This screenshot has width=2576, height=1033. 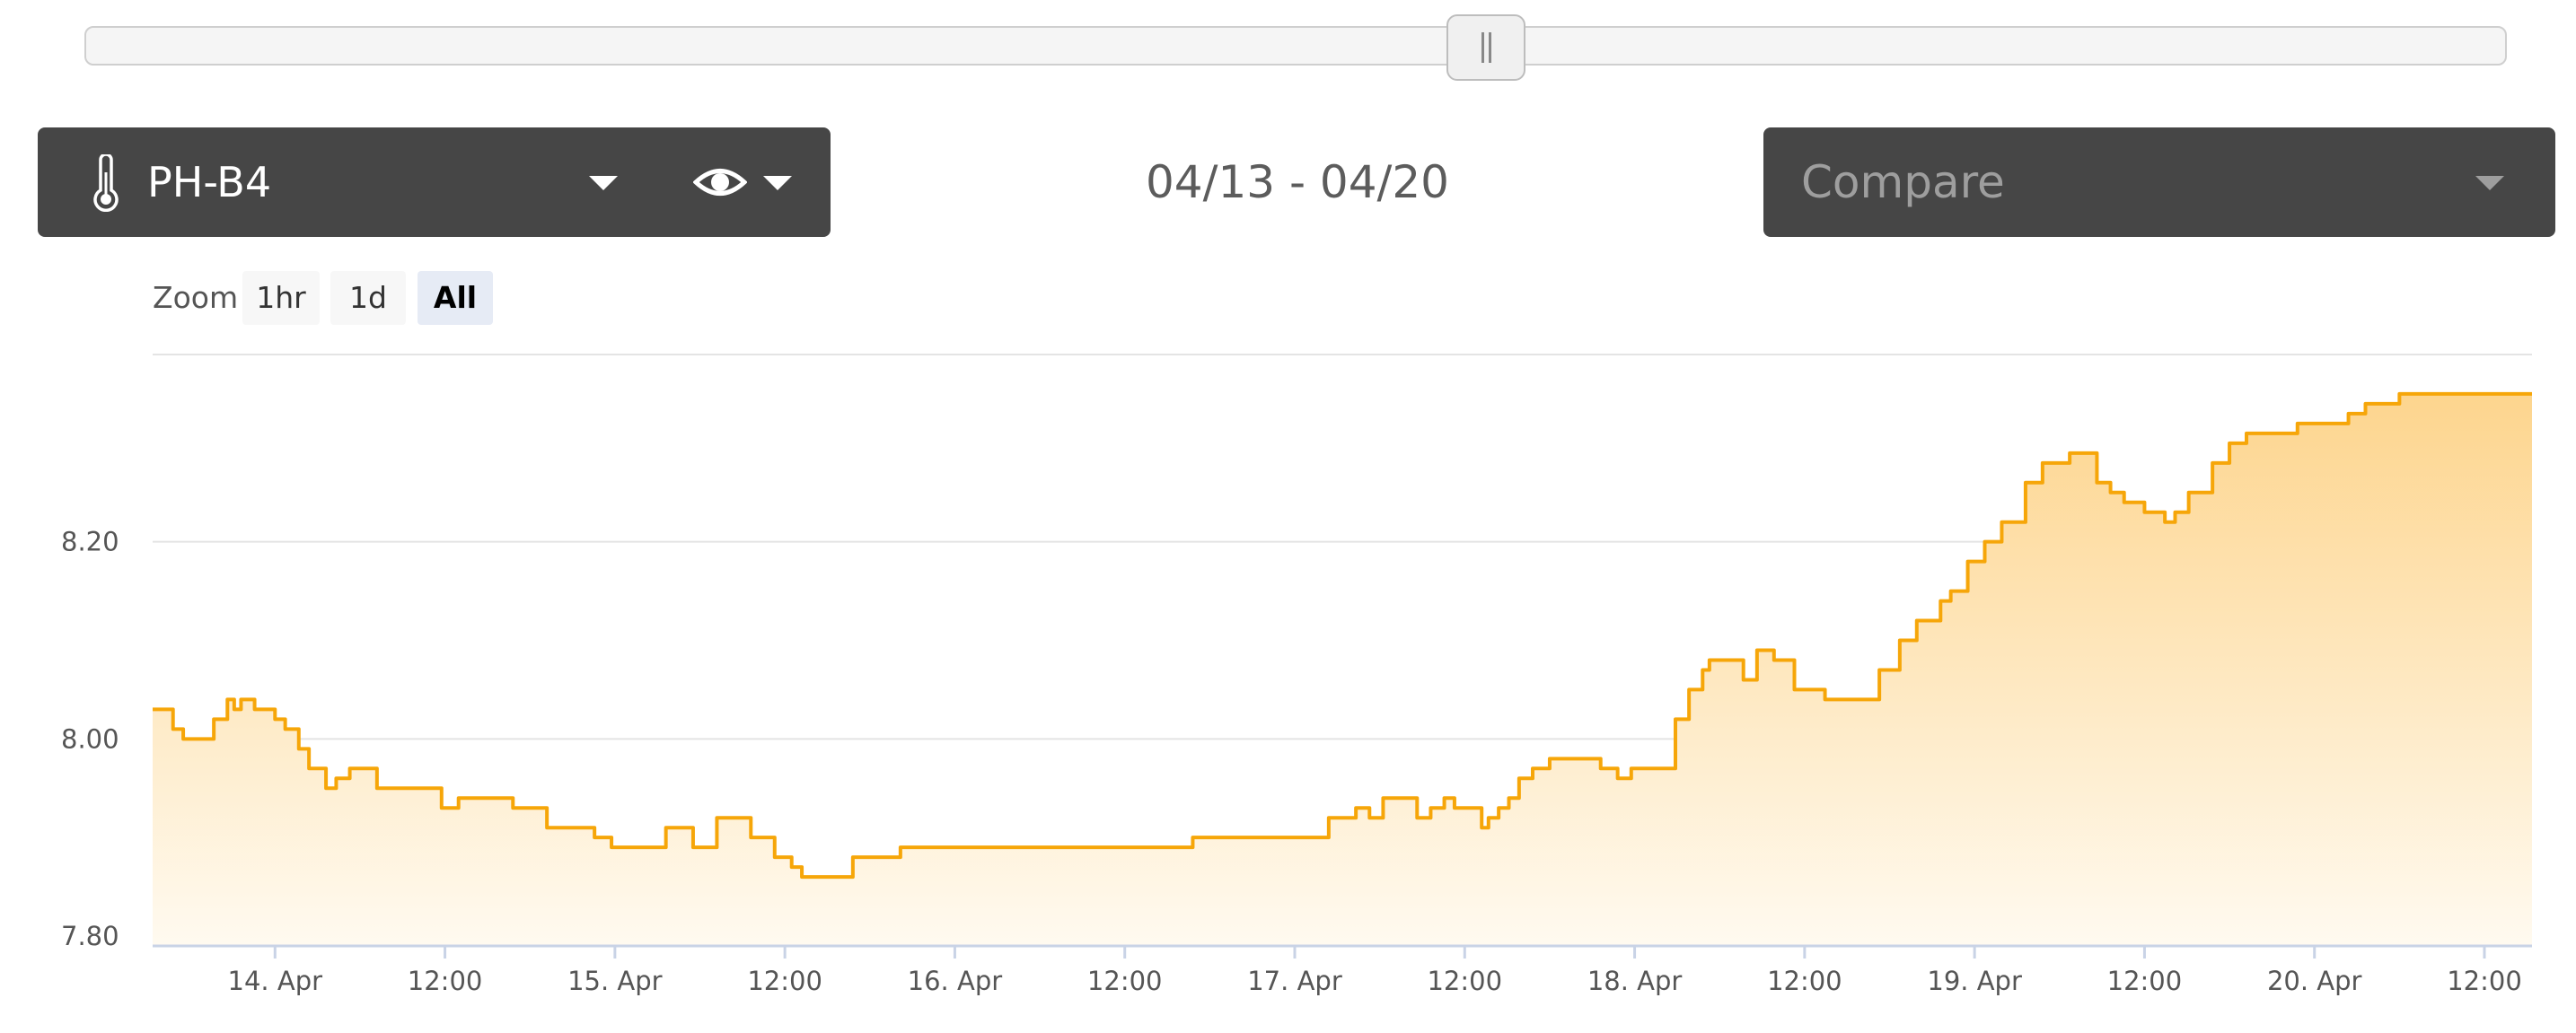 What do you see at coordinates (1295, 46) in the screenshot?
I see `range-slider-track` at bounding box center [1295, 46].